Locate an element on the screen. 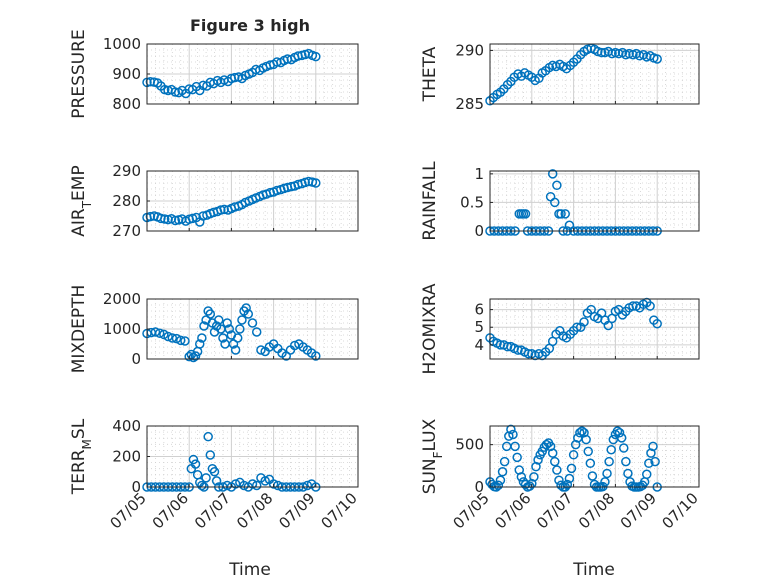  y-tick-label: 4 is located at coordinates (479, 345).